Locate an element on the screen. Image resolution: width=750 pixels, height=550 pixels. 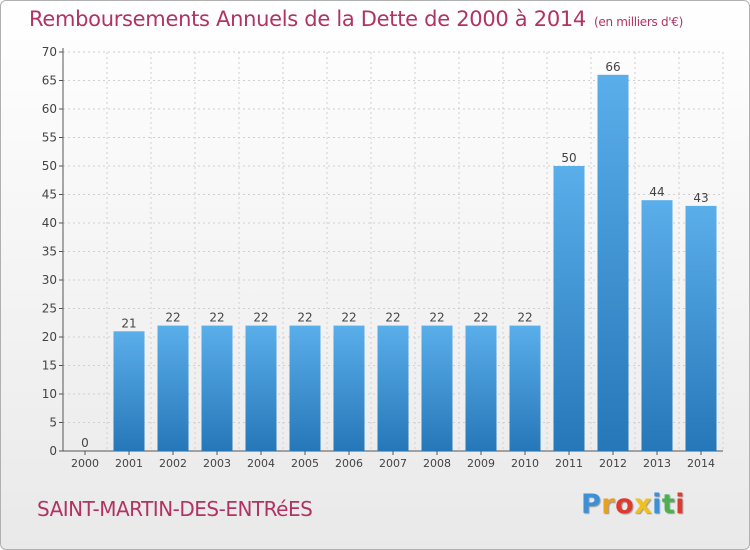
bar-2011 is located at coordinates (569, 308).